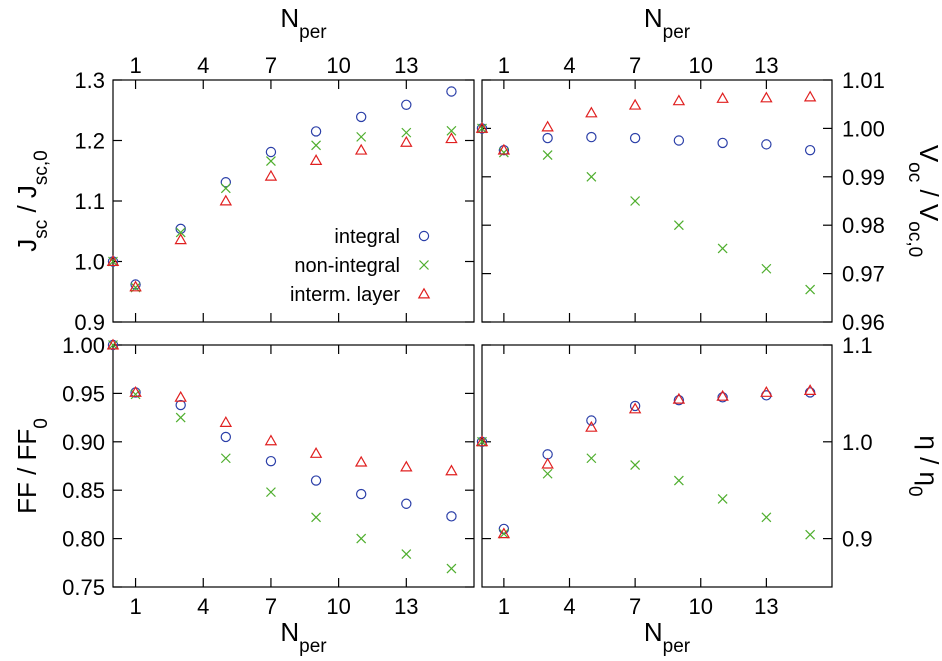 The width and height of the screenshot is (942, 661). Describe the element at coordinates (863, 80) in the screenshot. I see `y-tick-label: 1.01` at that location.